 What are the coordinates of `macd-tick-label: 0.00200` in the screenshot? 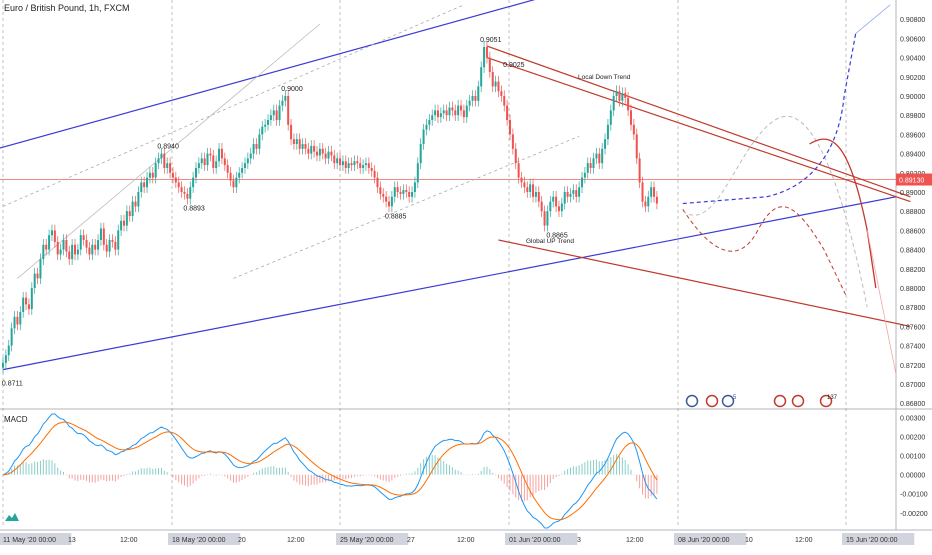 It's located at (912, 438).